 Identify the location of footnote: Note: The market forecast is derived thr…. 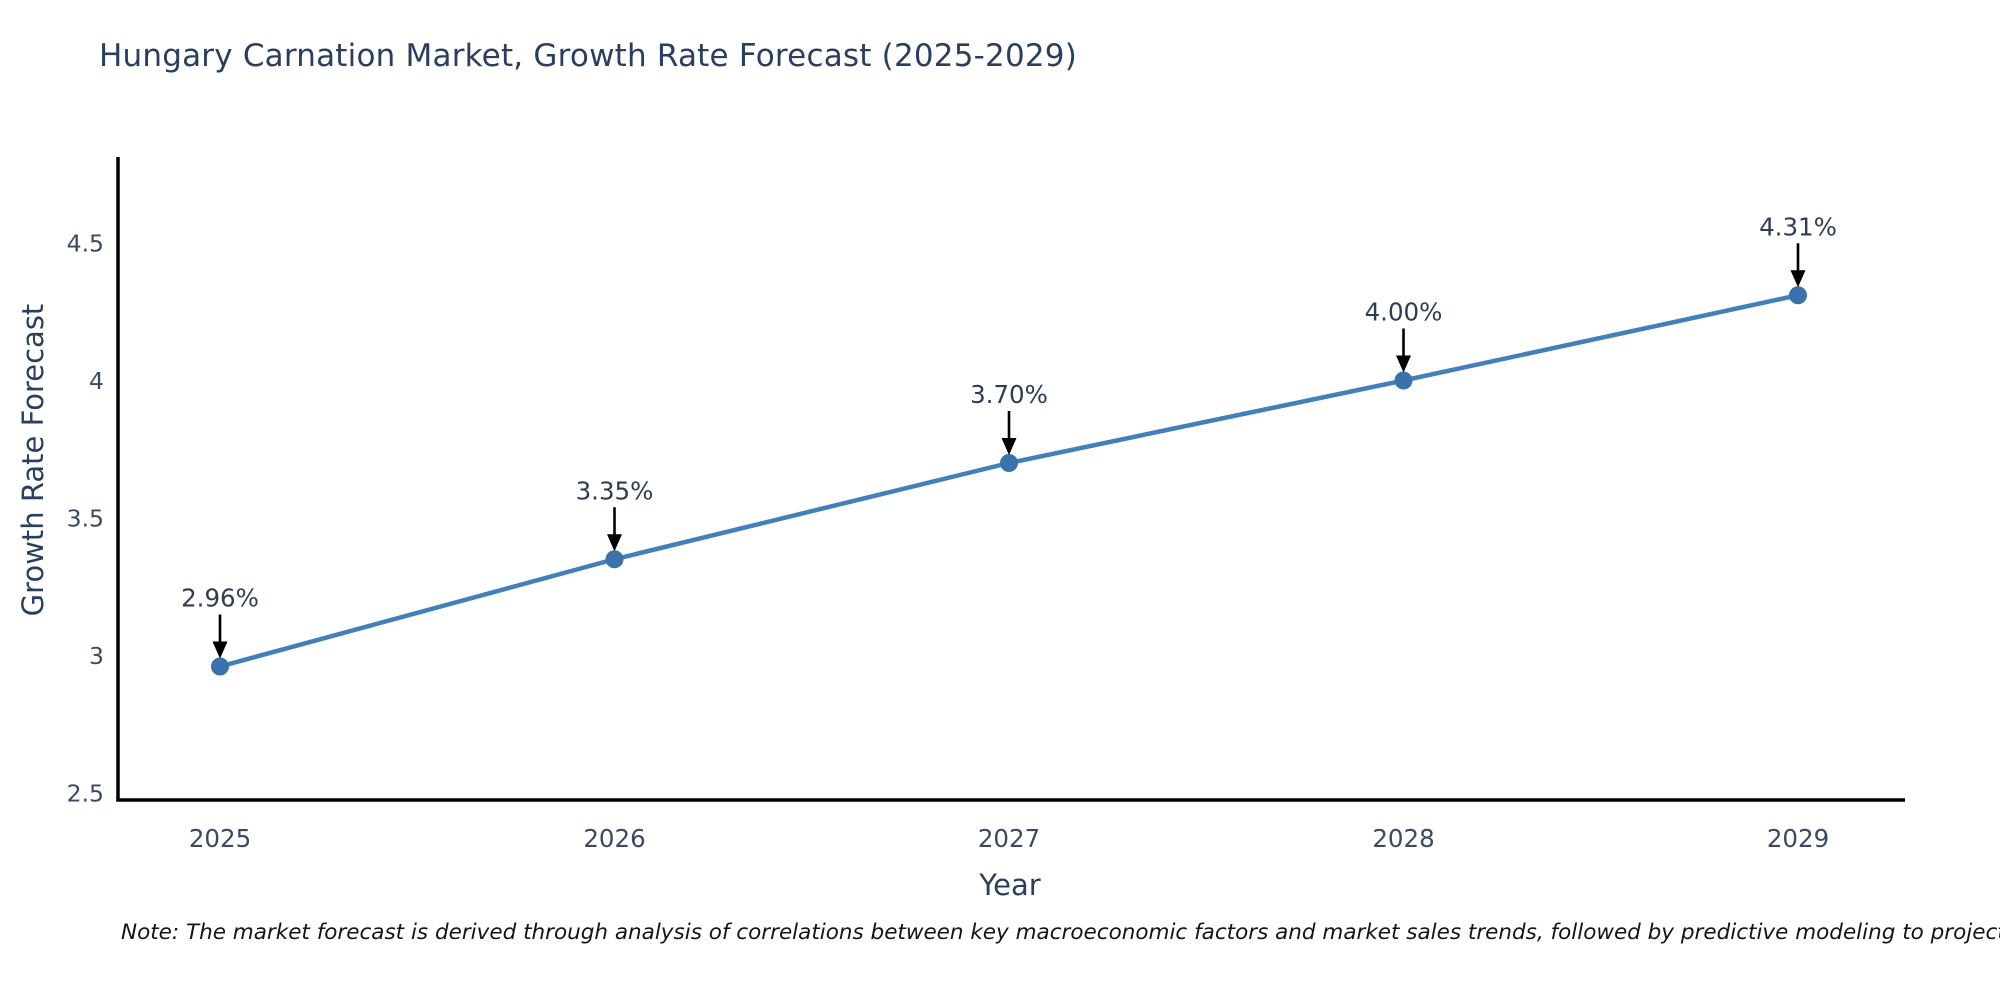
(1060, 932).